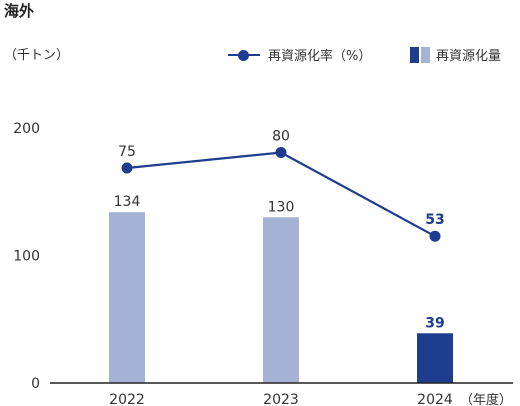 This screenshot has height=406, width=520. I want to click on x-axis-unit-label: （年度）, so click(486, 399).